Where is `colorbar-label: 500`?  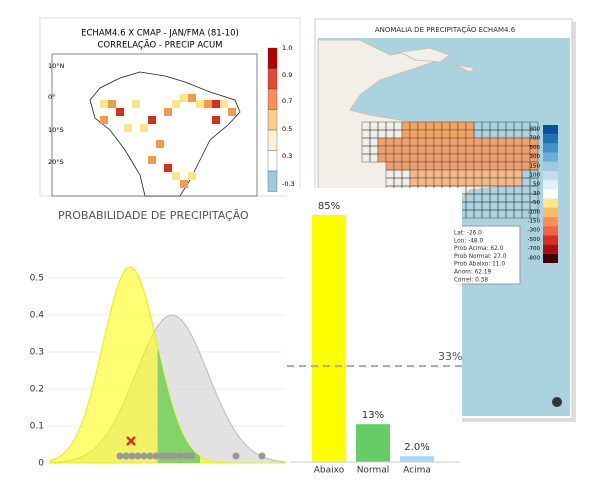 colorbar-label: 500 is located at coordinates (535, 148).